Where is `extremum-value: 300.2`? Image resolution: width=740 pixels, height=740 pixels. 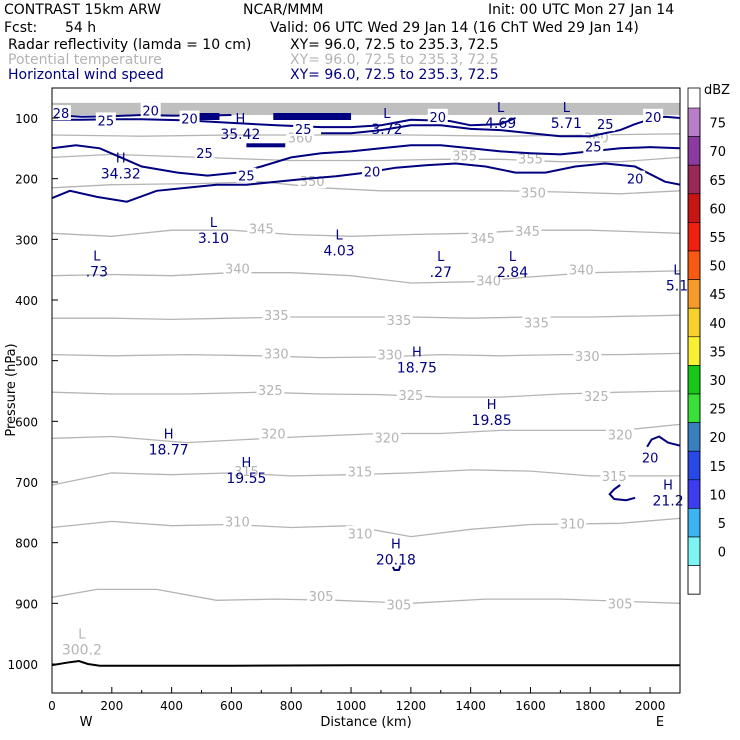 extremum-value: 300.2 is located at coordinates (82, 651).